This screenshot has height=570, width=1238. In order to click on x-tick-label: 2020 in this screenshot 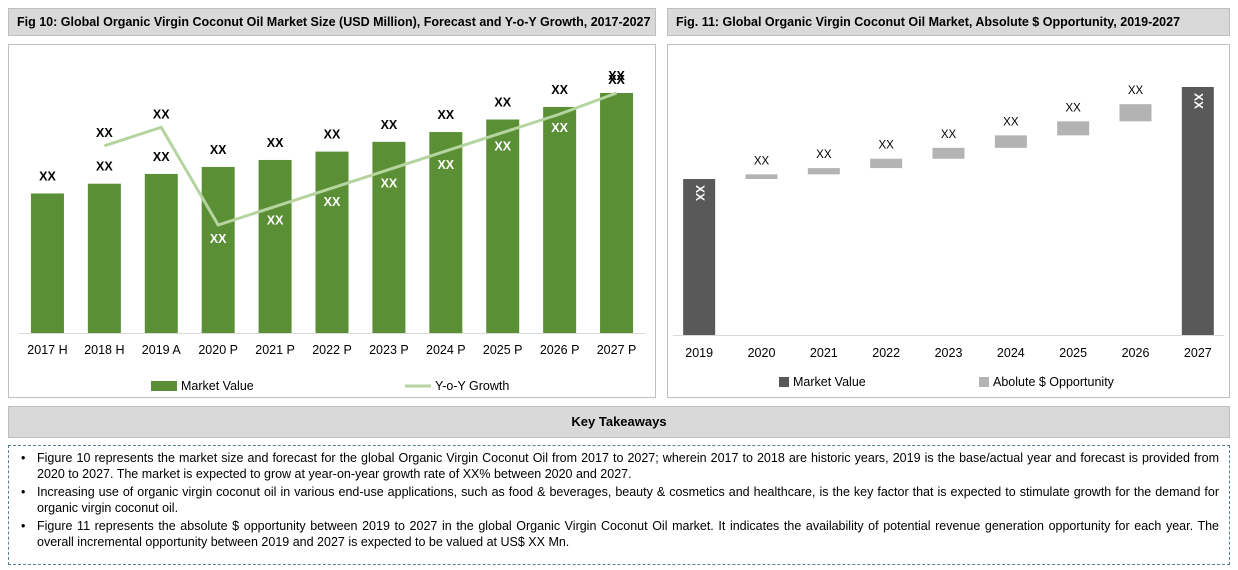, I will do `click(762, 353)`.